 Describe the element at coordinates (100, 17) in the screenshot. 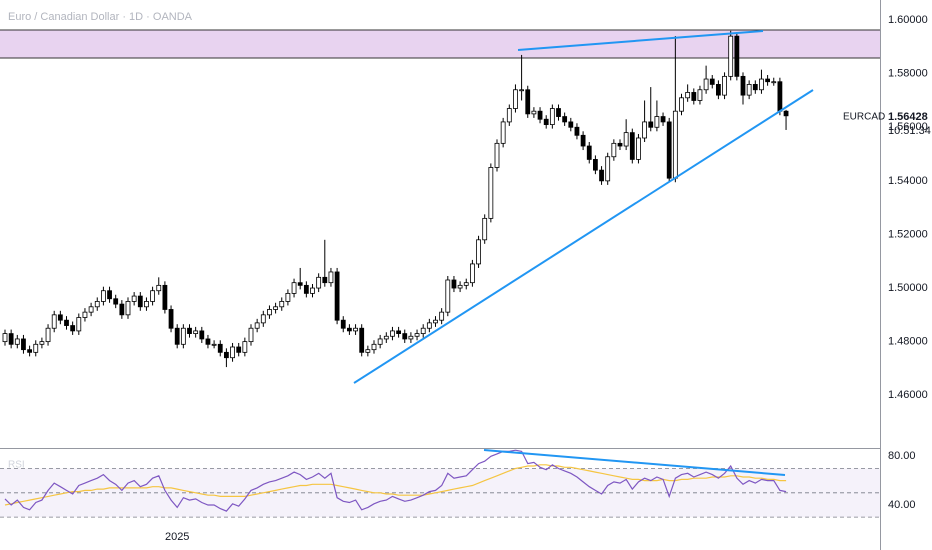

I see `chart-title: Euro / Canadian Dollar · 1D · OANDA` at that location.